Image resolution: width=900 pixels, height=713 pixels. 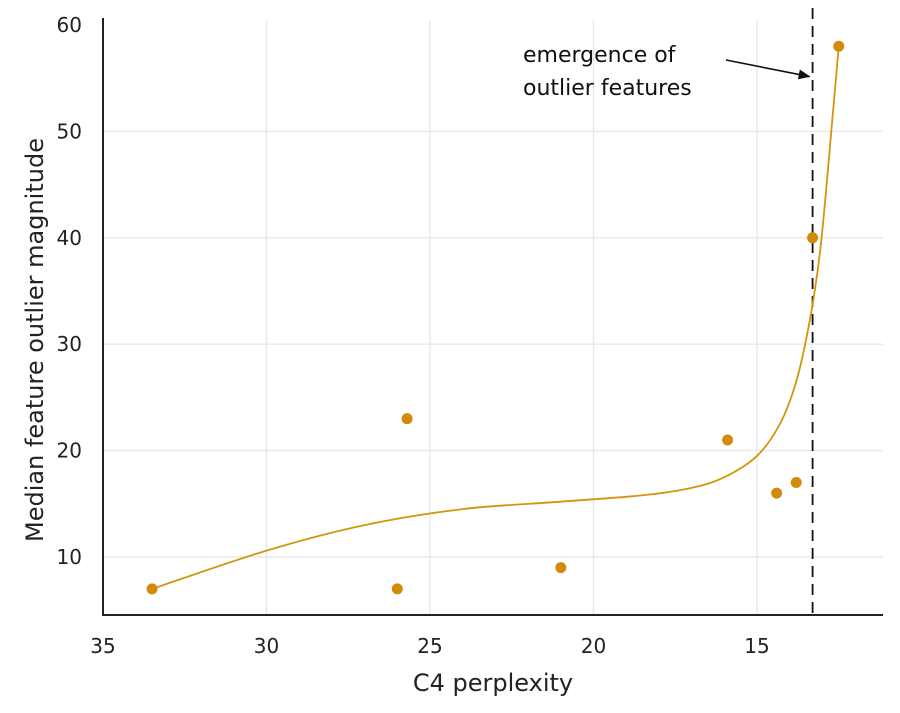 I want to click on y-tick-label: 60, so click(x=69, y=25).